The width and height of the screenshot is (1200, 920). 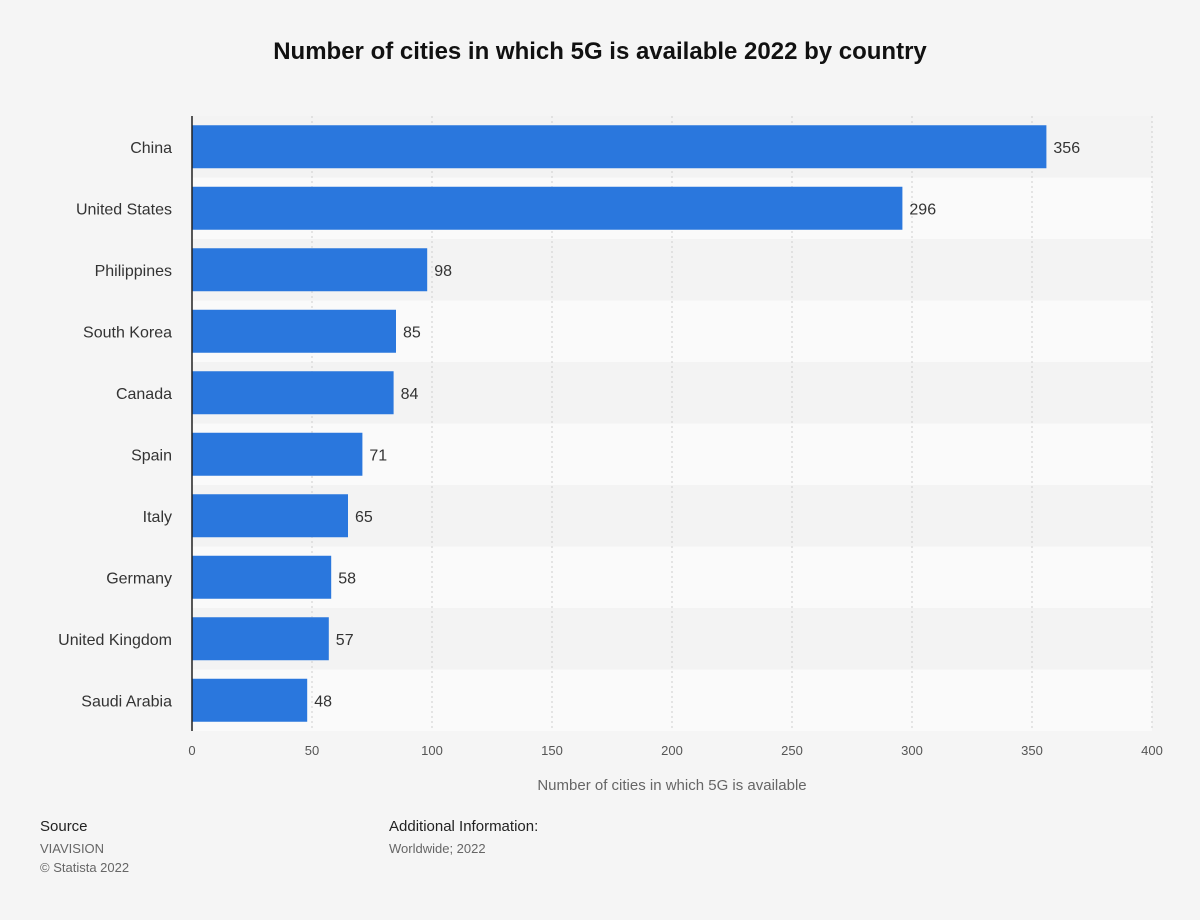 What do you see at coordinates (463, 838) in the screenshot?
I see `additional-info-block: Additional Information: Worldwide; 2022` at bounding box center [463, 838].